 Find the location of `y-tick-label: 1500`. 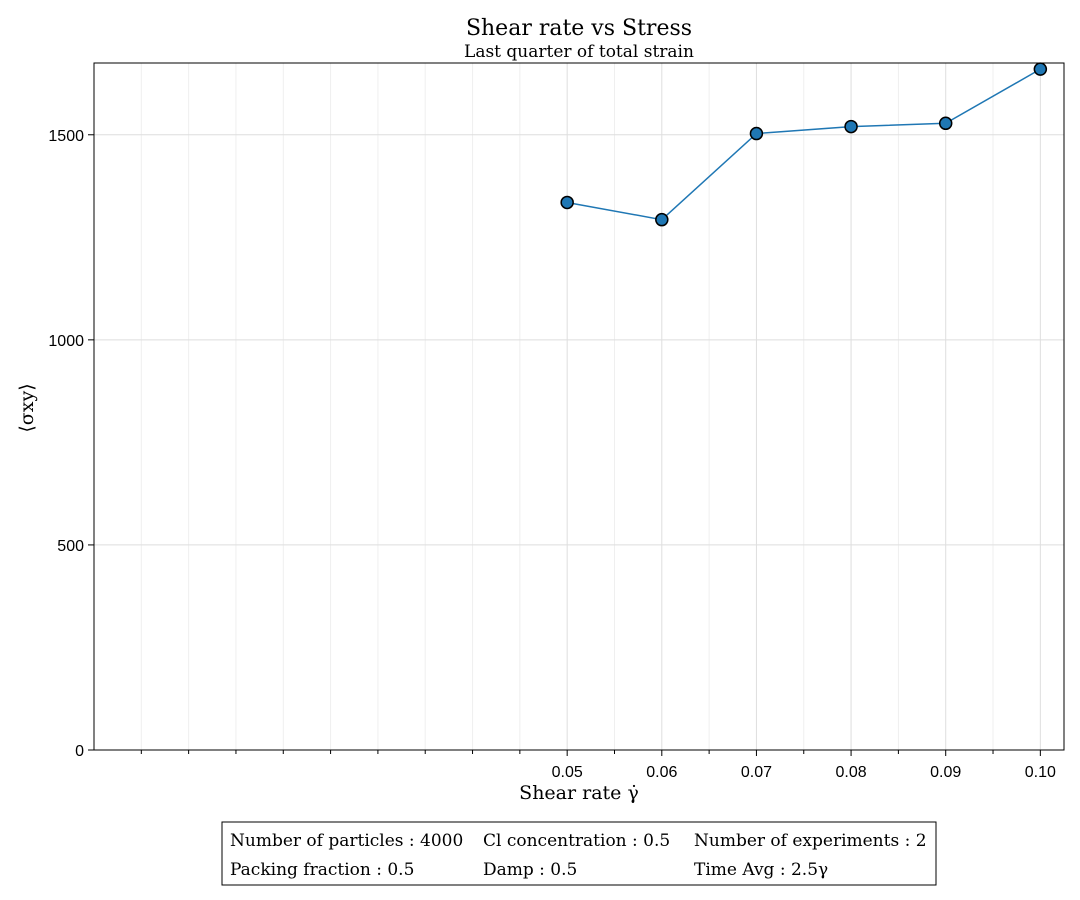

y-tick-label: 1500 is located at coordinates (66, 136).